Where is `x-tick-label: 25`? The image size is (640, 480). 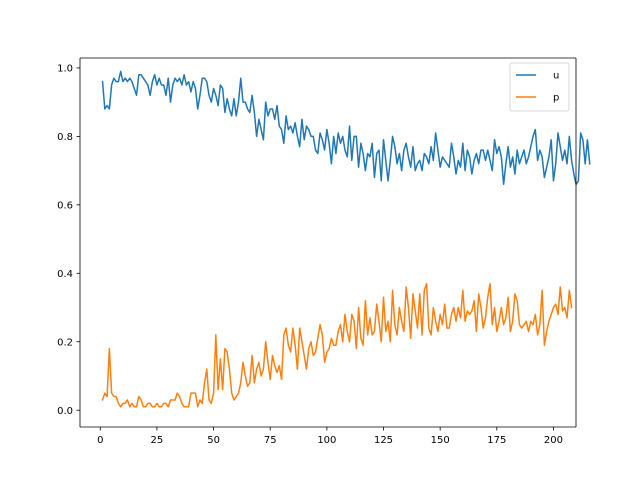
x-tick-label: 25 is located at coordinates (157, 440).